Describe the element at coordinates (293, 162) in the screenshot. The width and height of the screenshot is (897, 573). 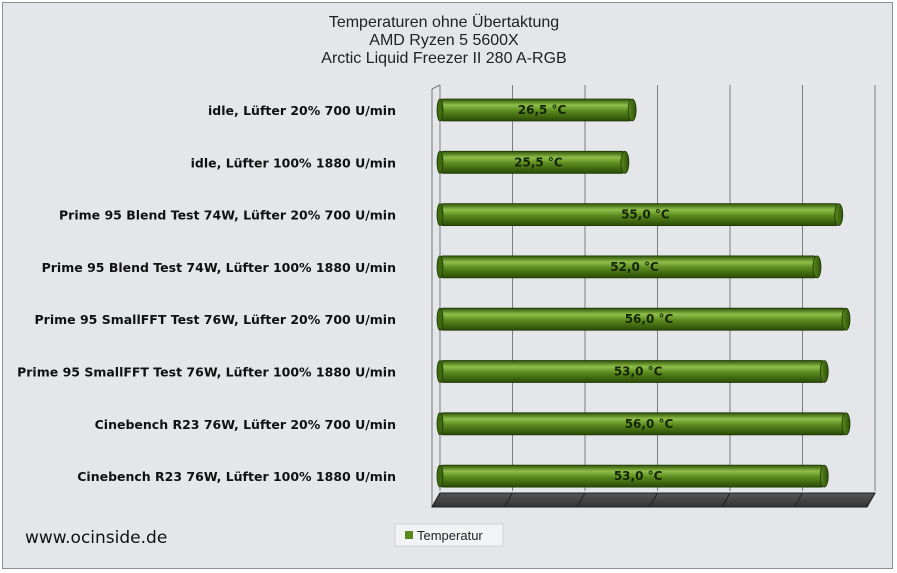
I see `category-label: idle, Lüfter 100% 1880 U/min` at that location.